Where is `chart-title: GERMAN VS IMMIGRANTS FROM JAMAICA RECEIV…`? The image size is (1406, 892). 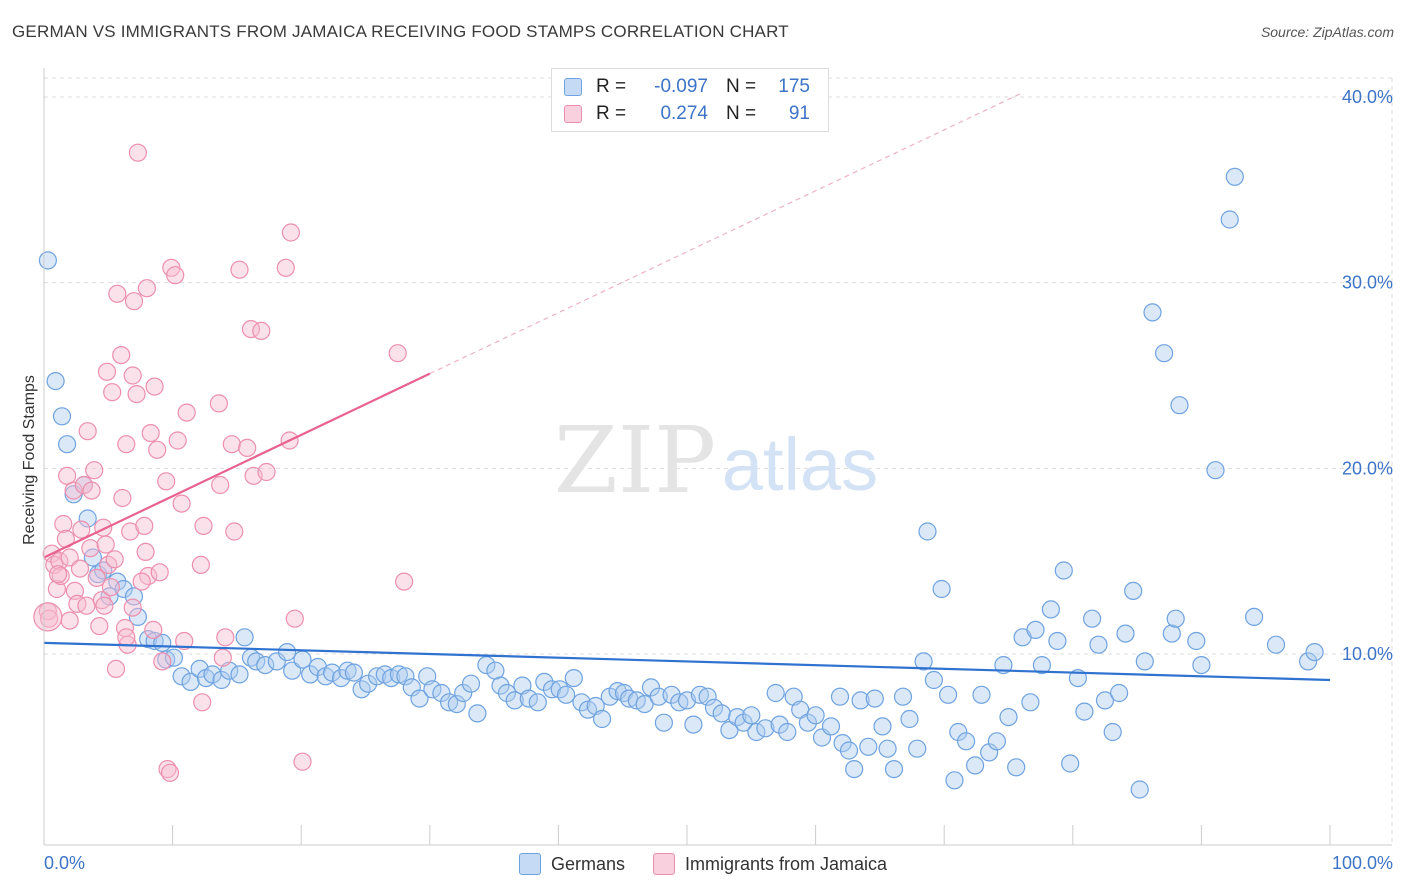 chart-title: GERMAN VS IMMIGRANTS FROM JAMAICA RECEIV… is located at coordinates (400, 31).